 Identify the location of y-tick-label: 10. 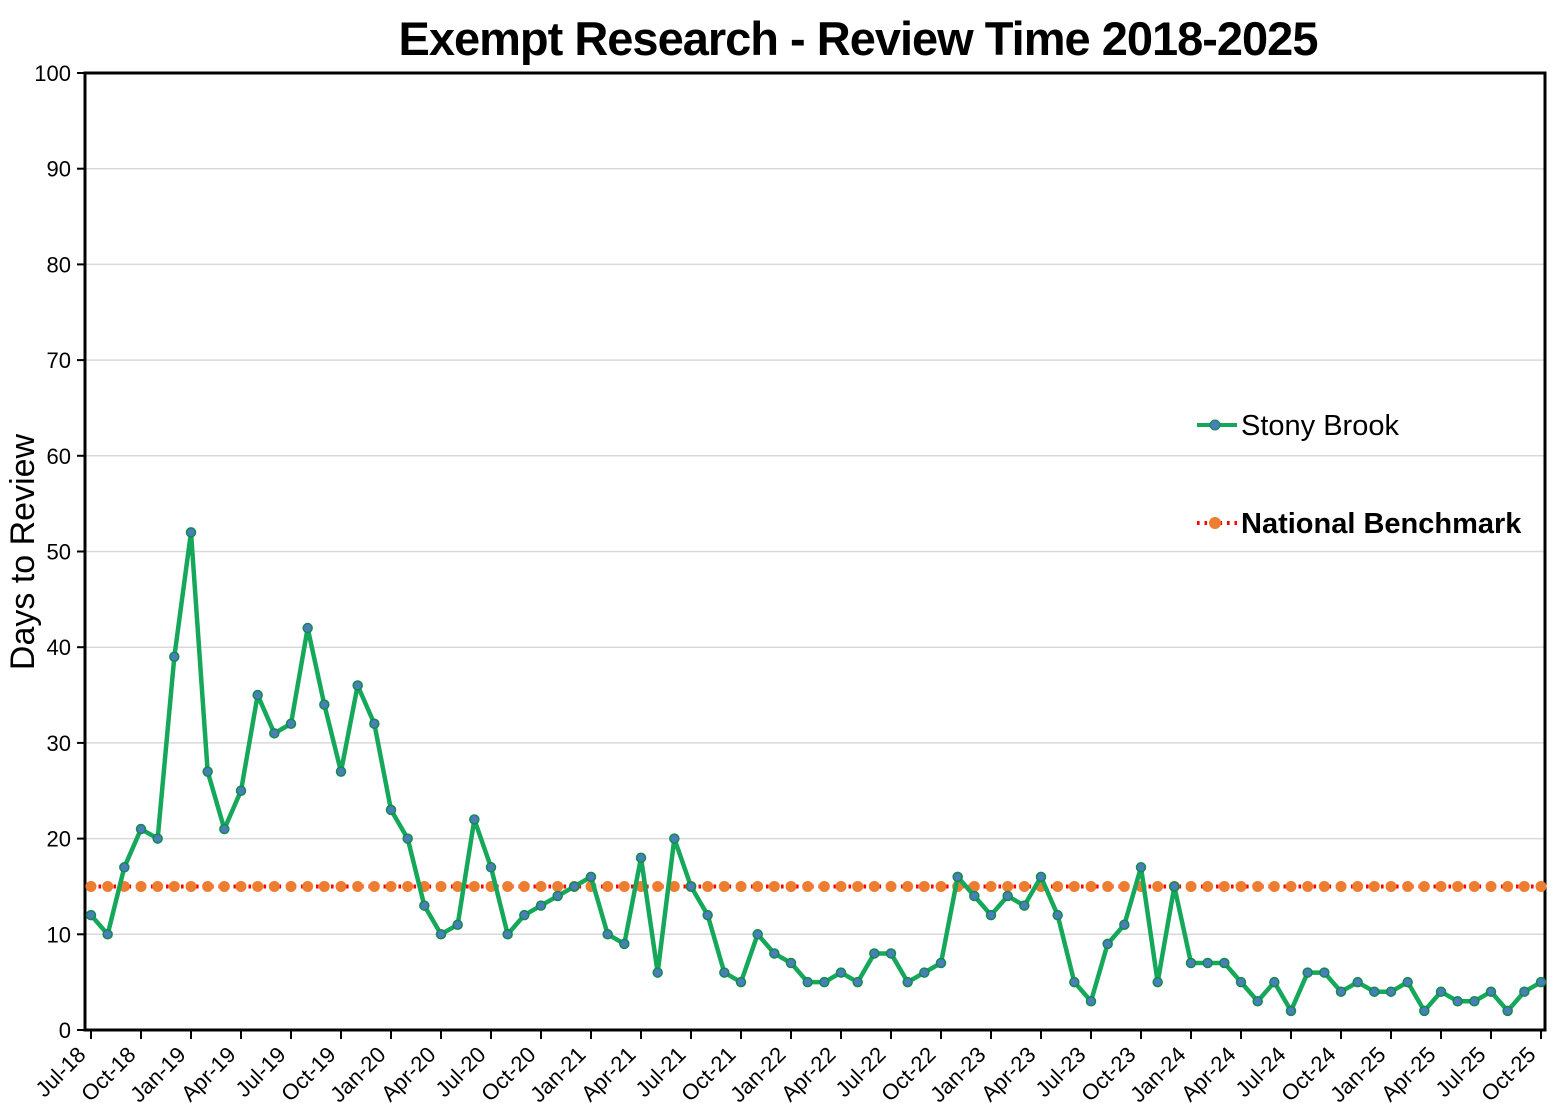
(59, 934).